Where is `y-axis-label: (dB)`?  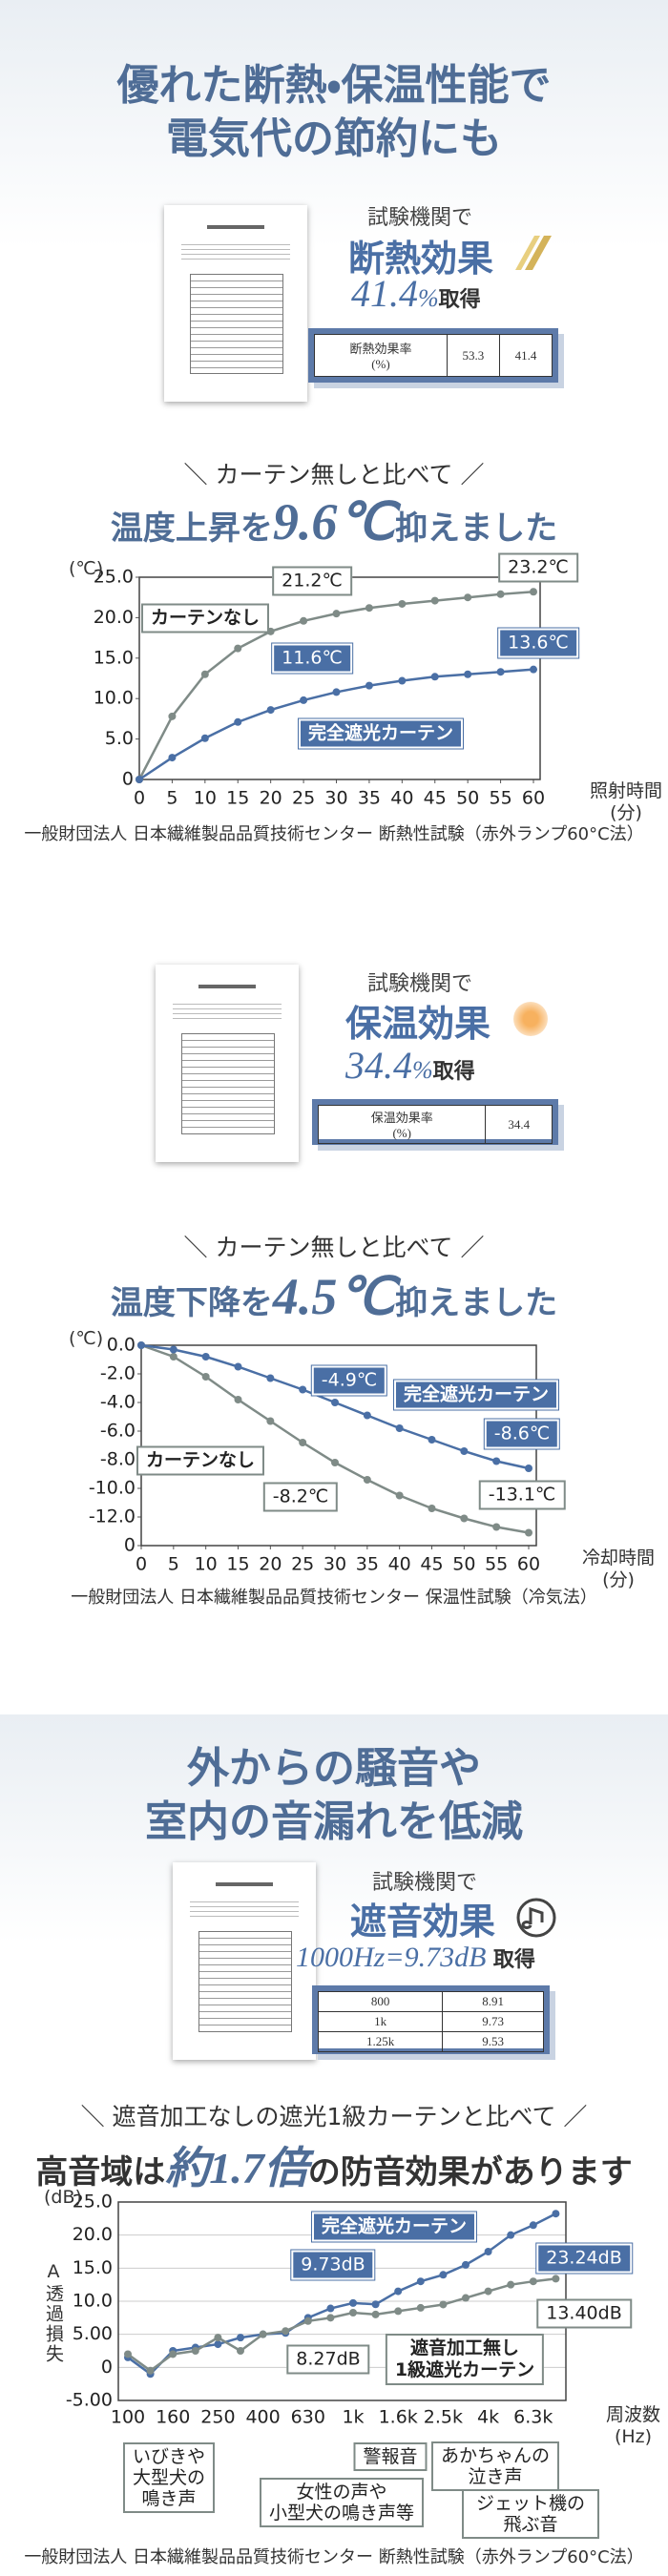
y-axis-label: (dB) is located at coordinates (63, 2197).